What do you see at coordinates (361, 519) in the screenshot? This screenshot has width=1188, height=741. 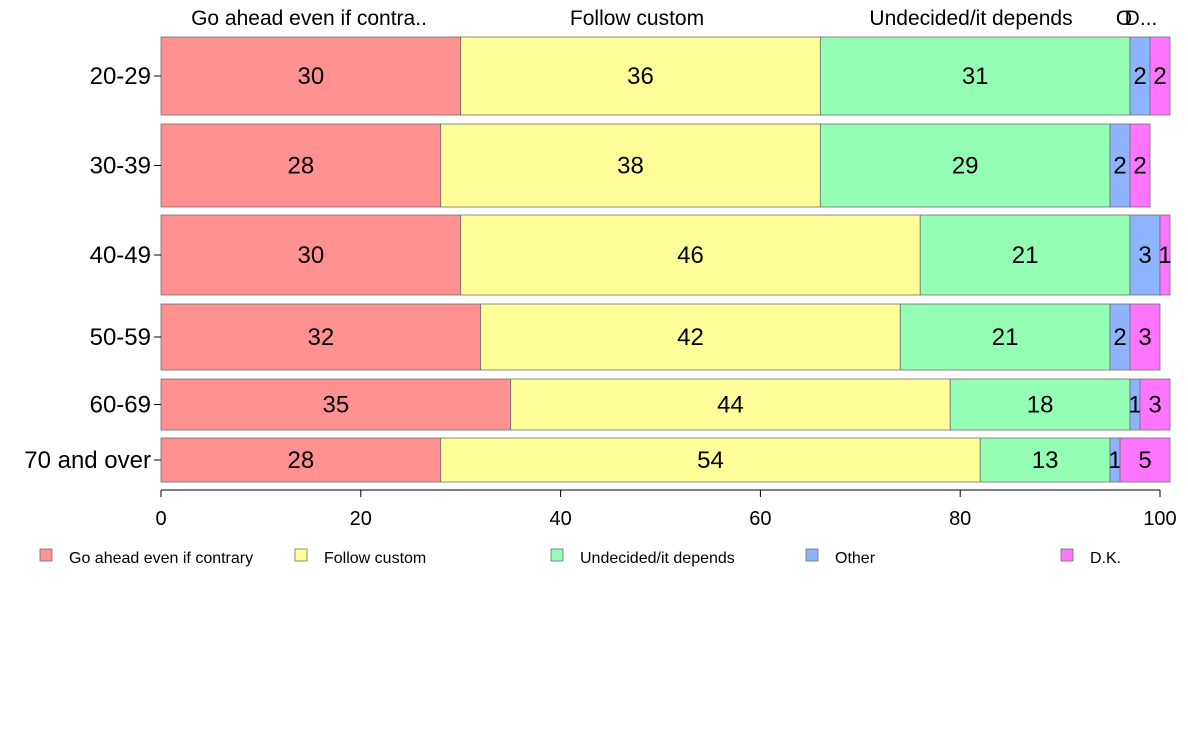 I see `x-tick-label-2: 20` at bounding box center [361, 519].